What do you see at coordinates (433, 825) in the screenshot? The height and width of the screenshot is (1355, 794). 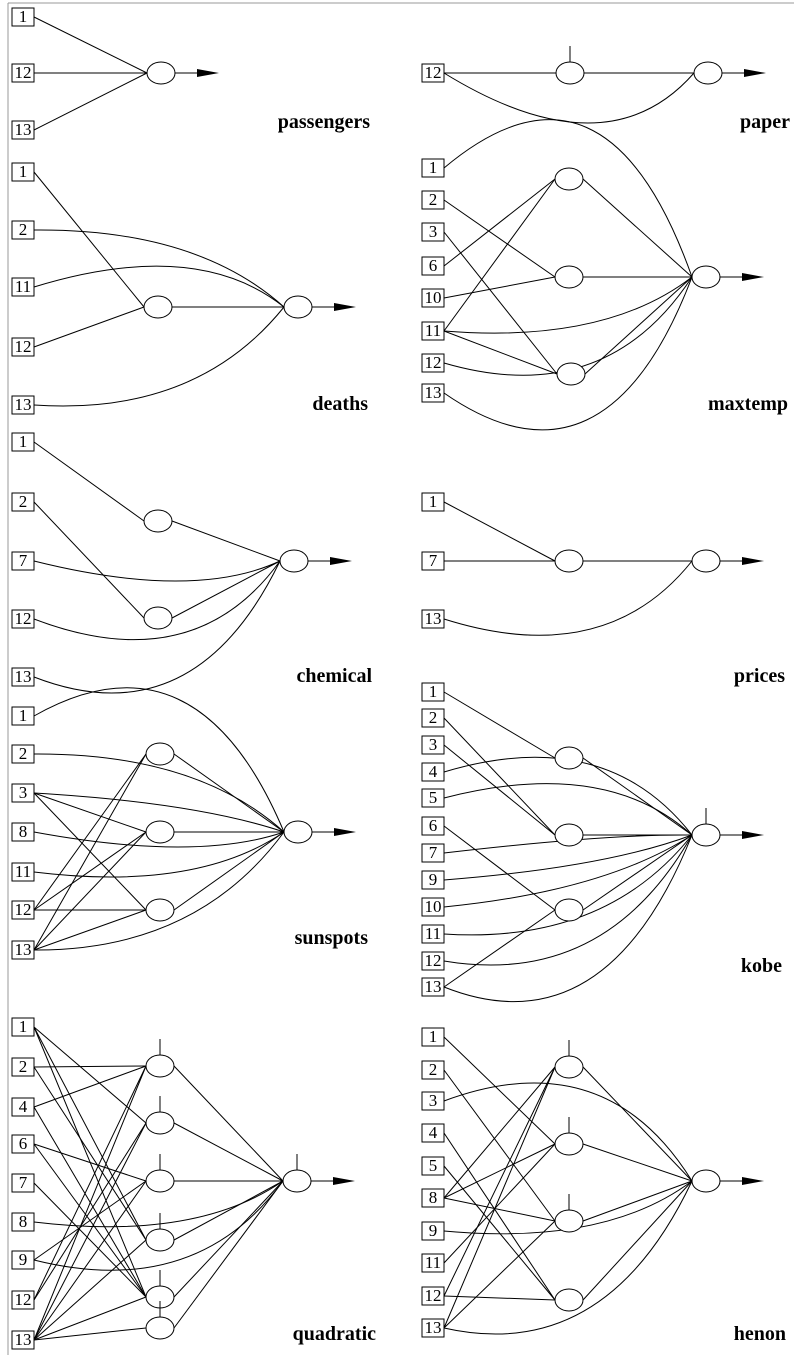 I see `input-label: 6` at bounding box center [433, 825].